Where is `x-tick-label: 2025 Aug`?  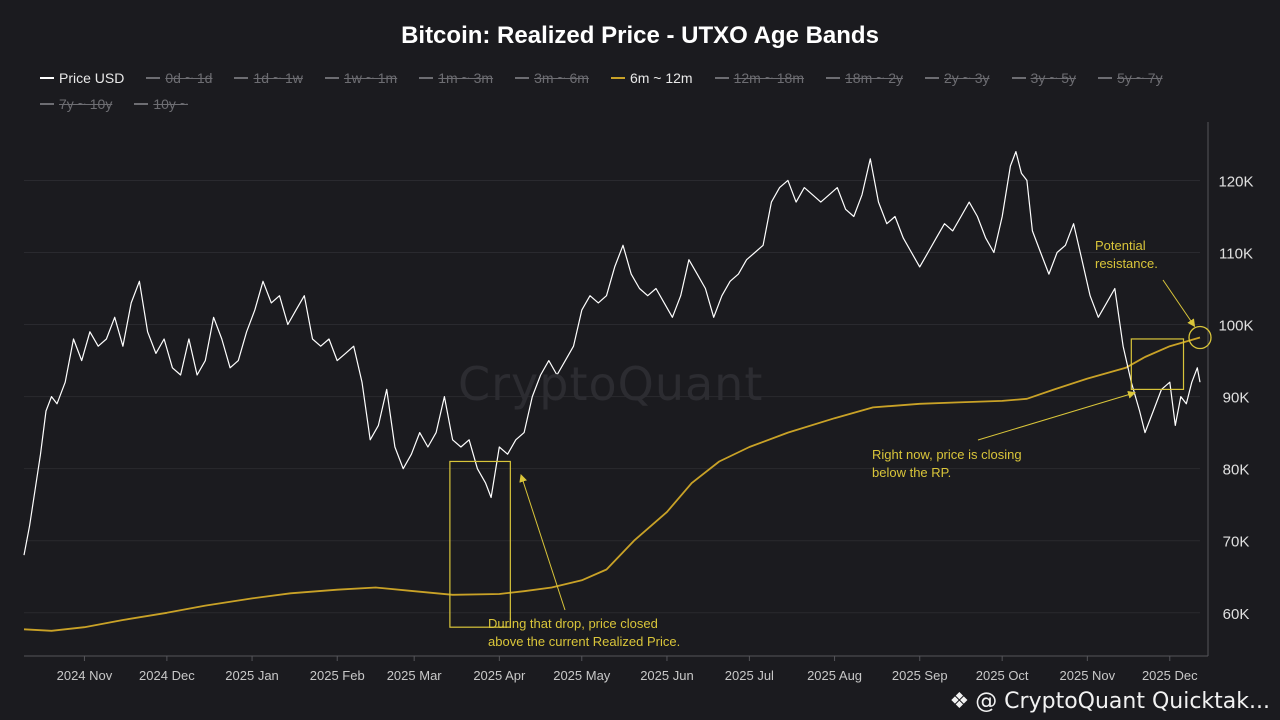
x-tick-label: 2025 Aug is located at coordinates (834, 675).